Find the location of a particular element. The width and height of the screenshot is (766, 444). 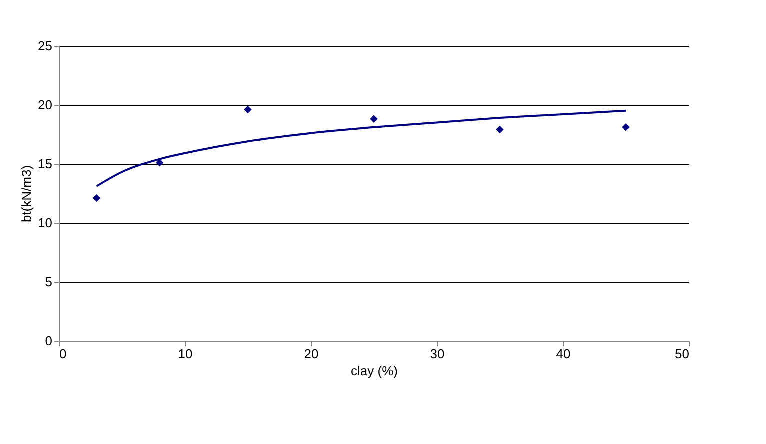

x-tick-label: 40 is located at coordinates (563, 354).